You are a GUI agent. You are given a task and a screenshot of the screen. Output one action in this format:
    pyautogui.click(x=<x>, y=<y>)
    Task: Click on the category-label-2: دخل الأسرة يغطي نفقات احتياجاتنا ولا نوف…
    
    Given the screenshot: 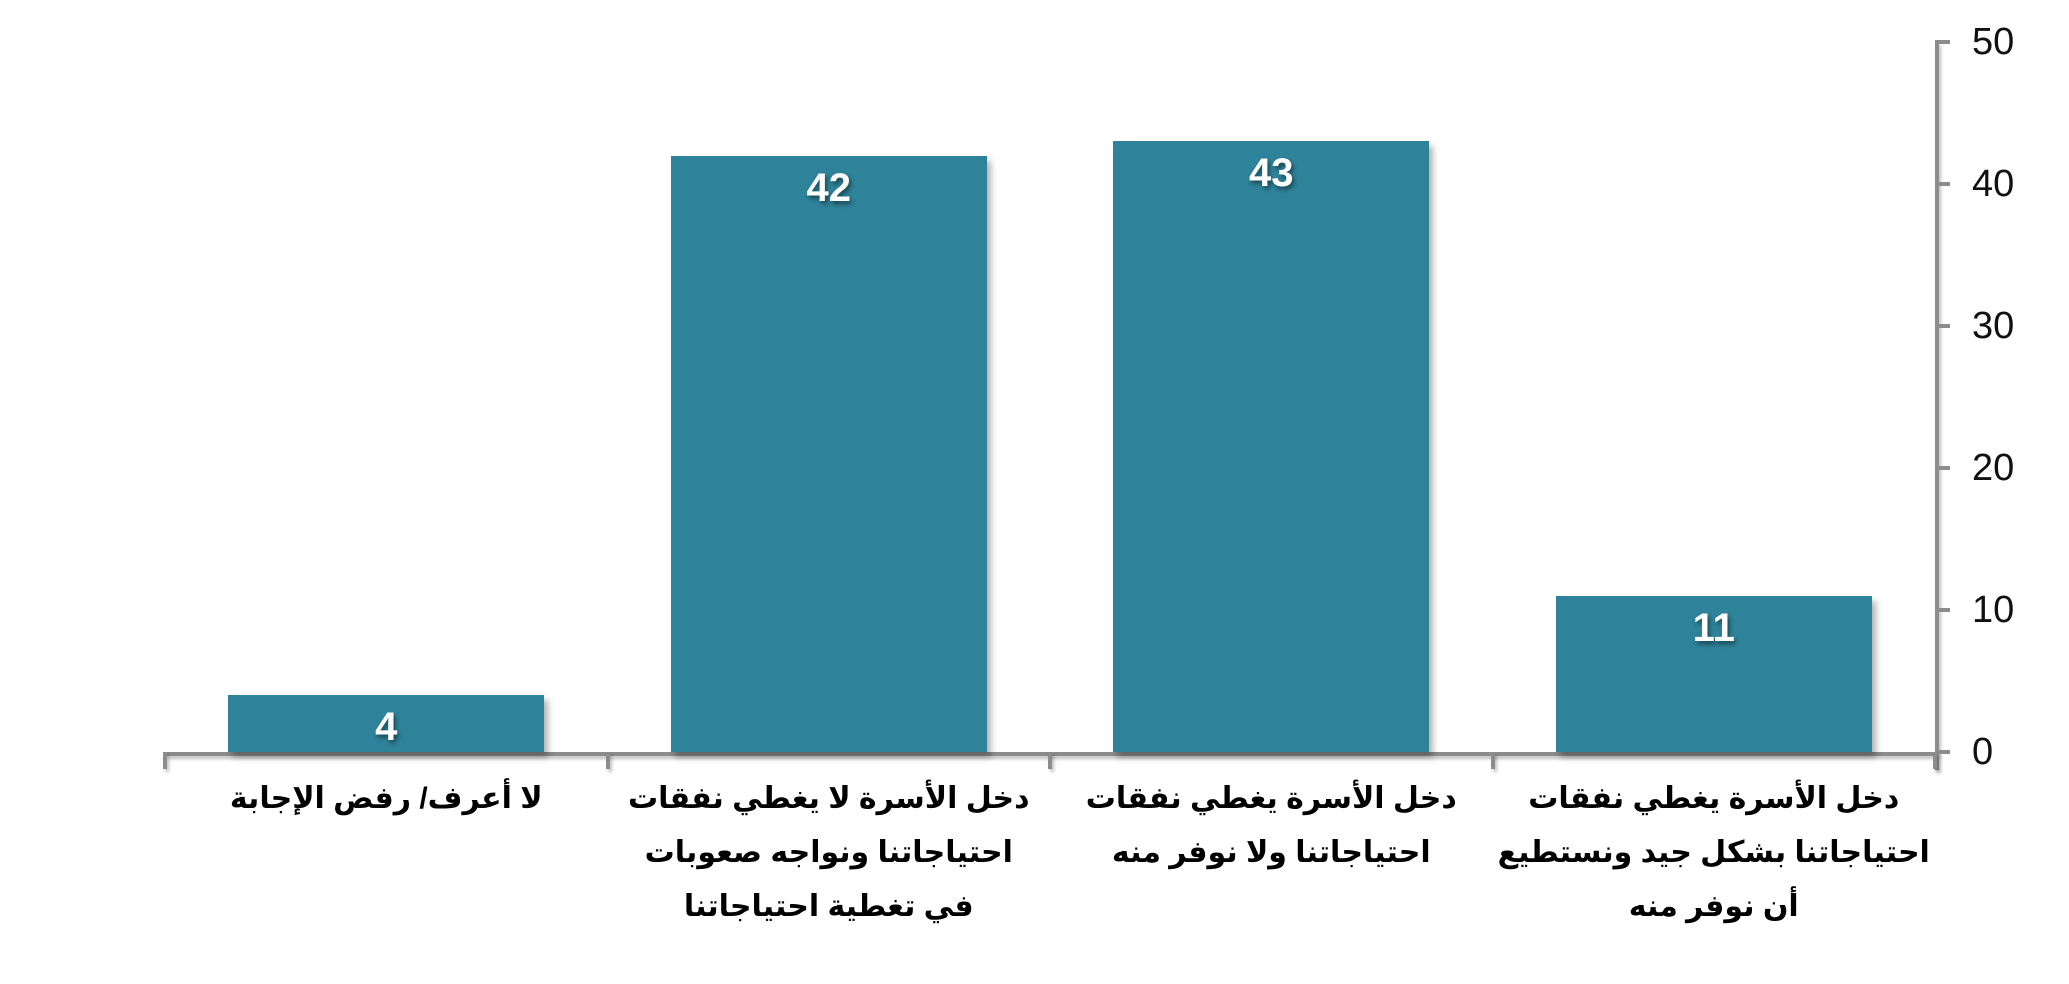 What is the action you would take?
    pyautogui.click(x=1271, y=825)
    